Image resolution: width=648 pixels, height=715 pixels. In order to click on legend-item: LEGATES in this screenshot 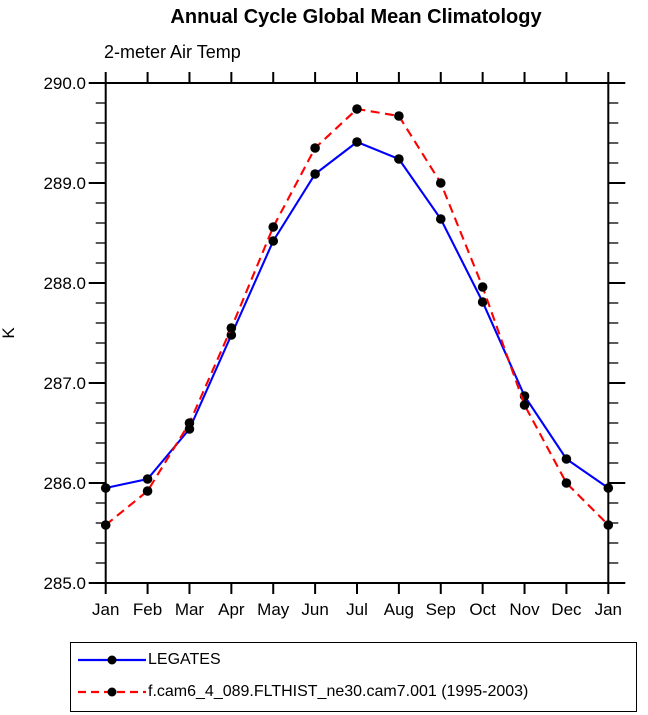, I will do `click(146, 660)`.